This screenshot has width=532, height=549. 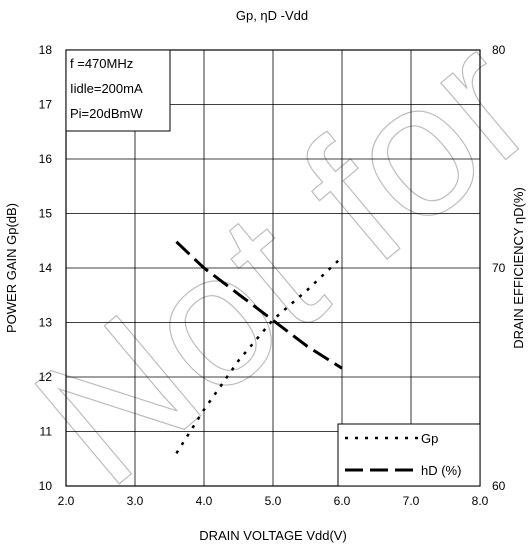 What do you see at coordinates (46, 377) in the screenshot?
I see `y-tick-label-left: 12` at bounding box center [46, 377].